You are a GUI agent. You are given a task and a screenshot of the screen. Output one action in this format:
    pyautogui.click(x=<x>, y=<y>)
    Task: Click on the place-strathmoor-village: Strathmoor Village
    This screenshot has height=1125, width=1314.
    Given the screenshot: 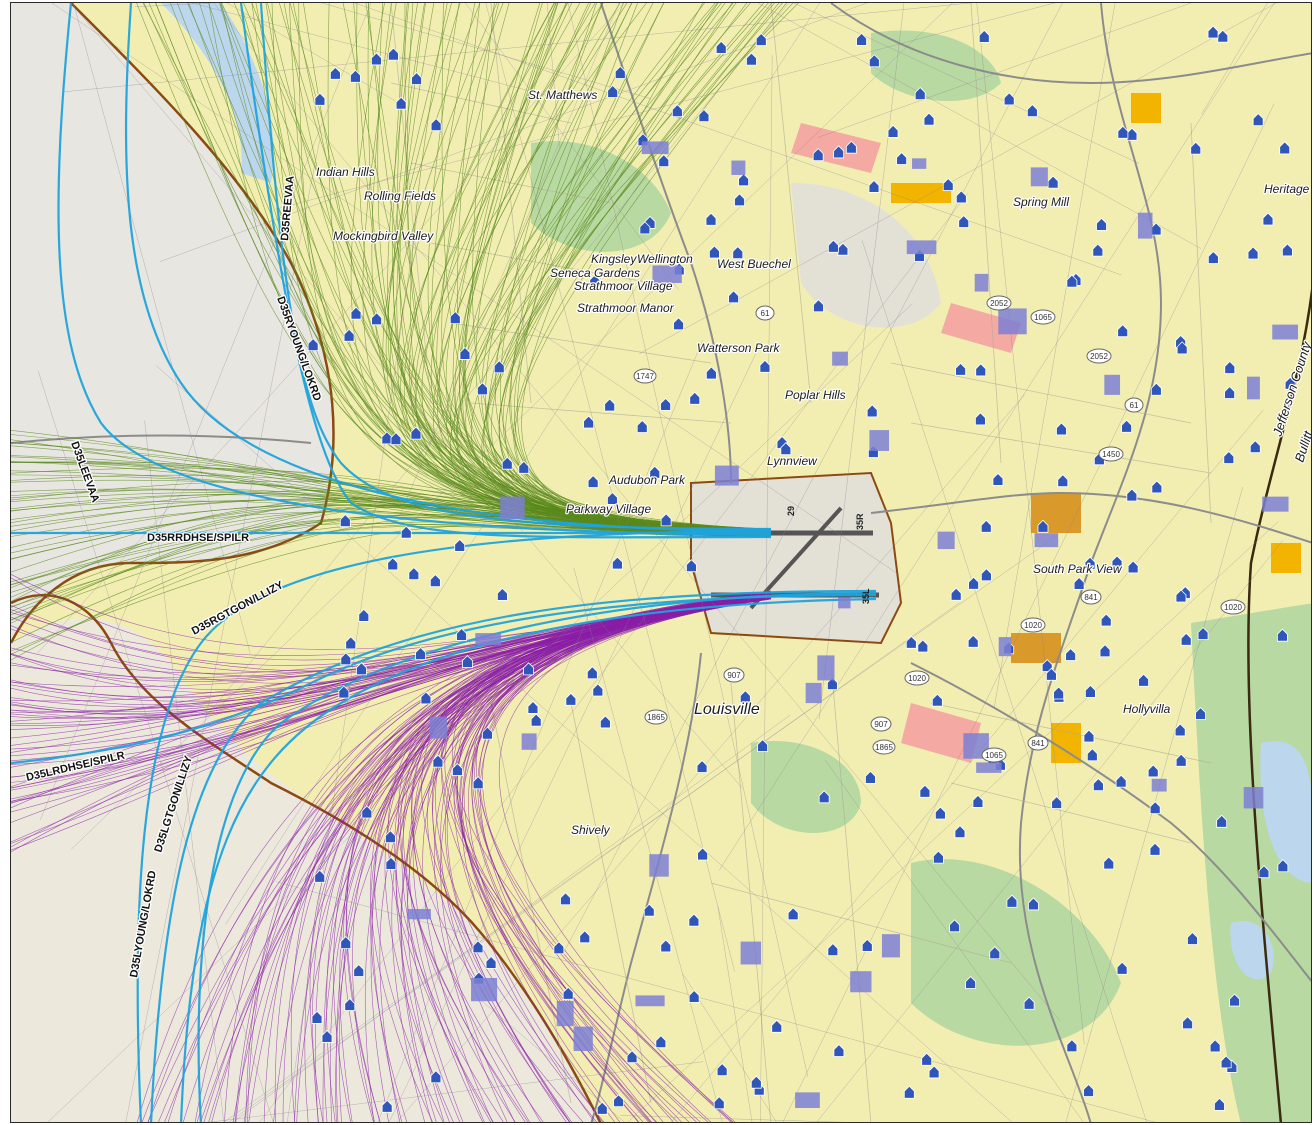 What is the action you would take?
    pyautogui.click(x=623, y=286)
    